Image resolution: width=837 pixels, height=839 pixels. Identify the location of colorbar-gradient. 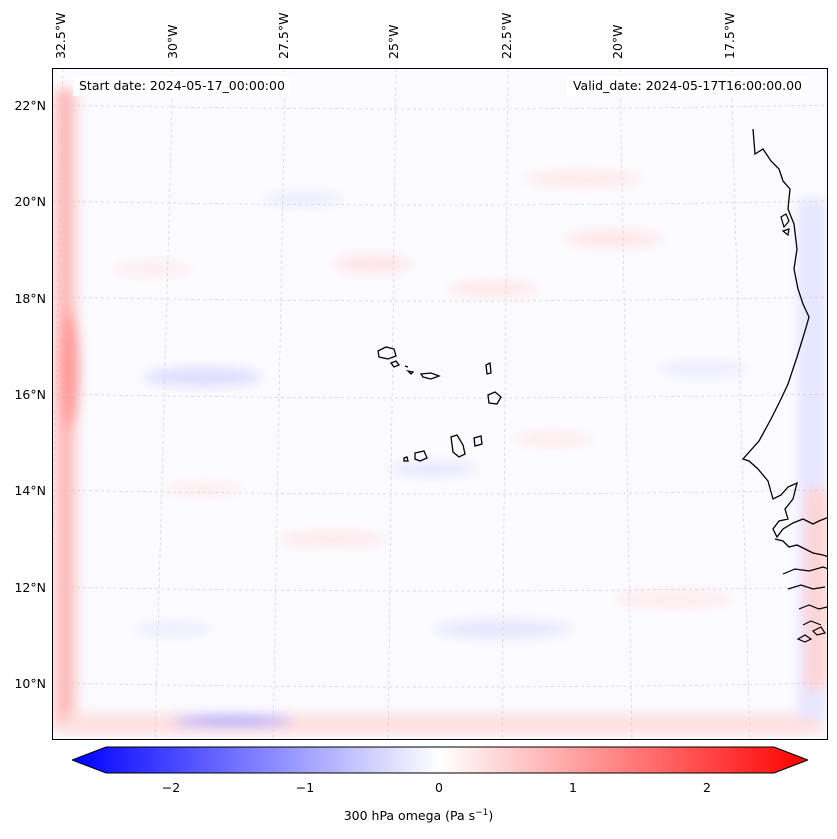
(440, 760).